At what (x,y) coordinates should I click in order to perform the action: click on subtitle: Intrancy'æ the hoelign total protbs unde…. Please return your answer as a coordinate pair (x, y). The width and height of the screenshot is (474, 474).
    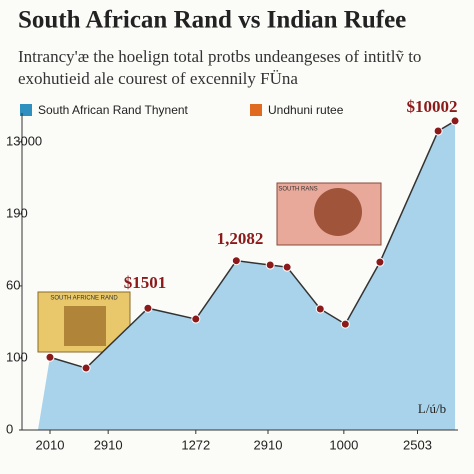
    Looking at the image, I should click on (219, 56).